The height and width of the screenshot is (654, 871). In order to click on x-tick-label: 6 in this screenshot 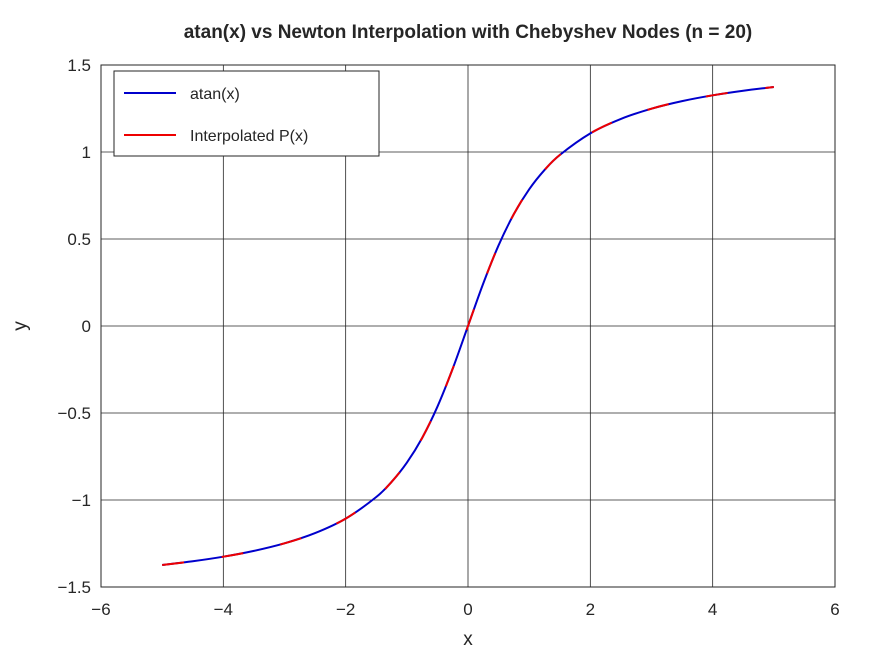, I will do `click(834, 609)`.